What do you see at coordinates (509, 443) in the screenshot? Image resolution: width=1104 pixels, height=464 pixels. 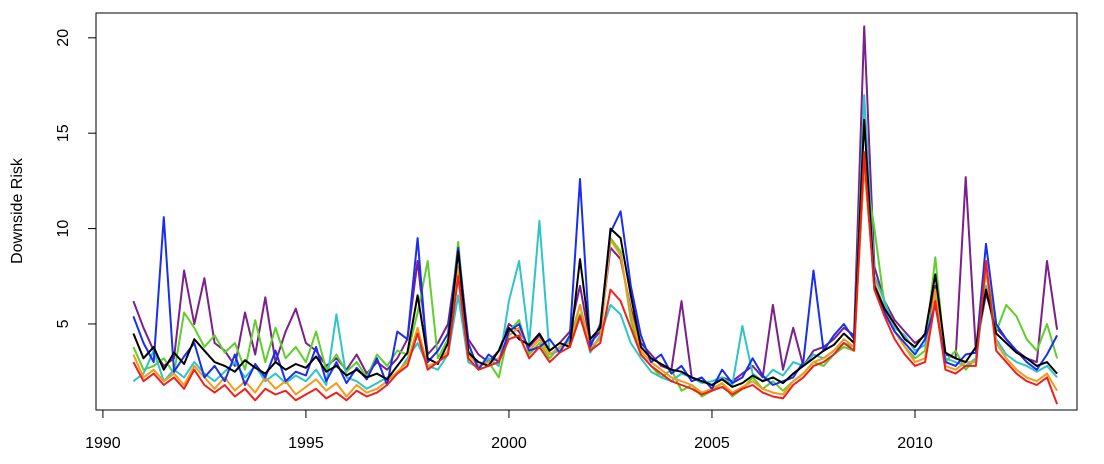 I see `x-tick-label: 2000` at bounding box center [509, 443].